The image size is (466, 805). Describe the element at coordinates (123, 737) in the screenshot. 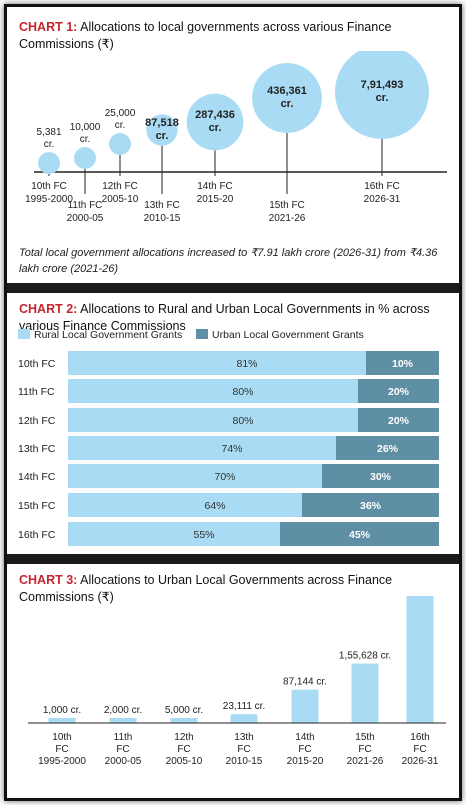

I see `chart3-tick-label: 11th` at that location.